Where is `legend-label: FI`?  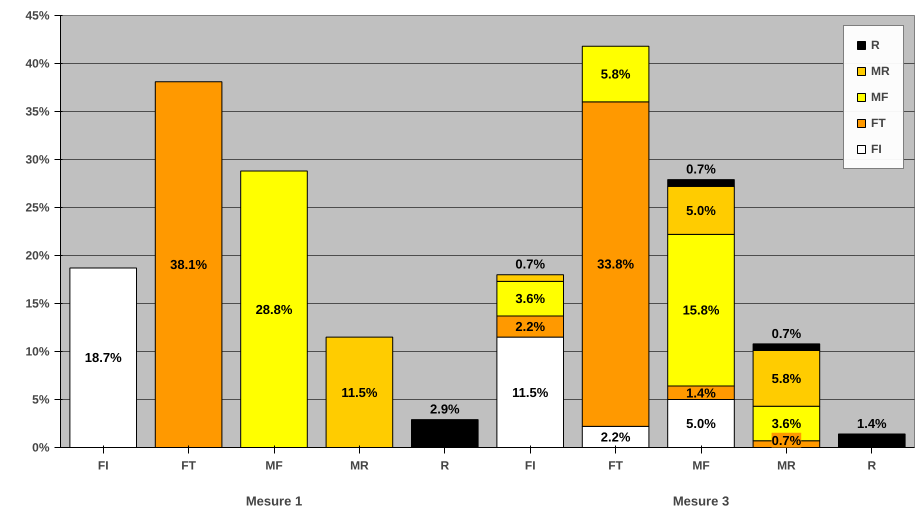
legend-label: FI is located at coordinates (877, 149).